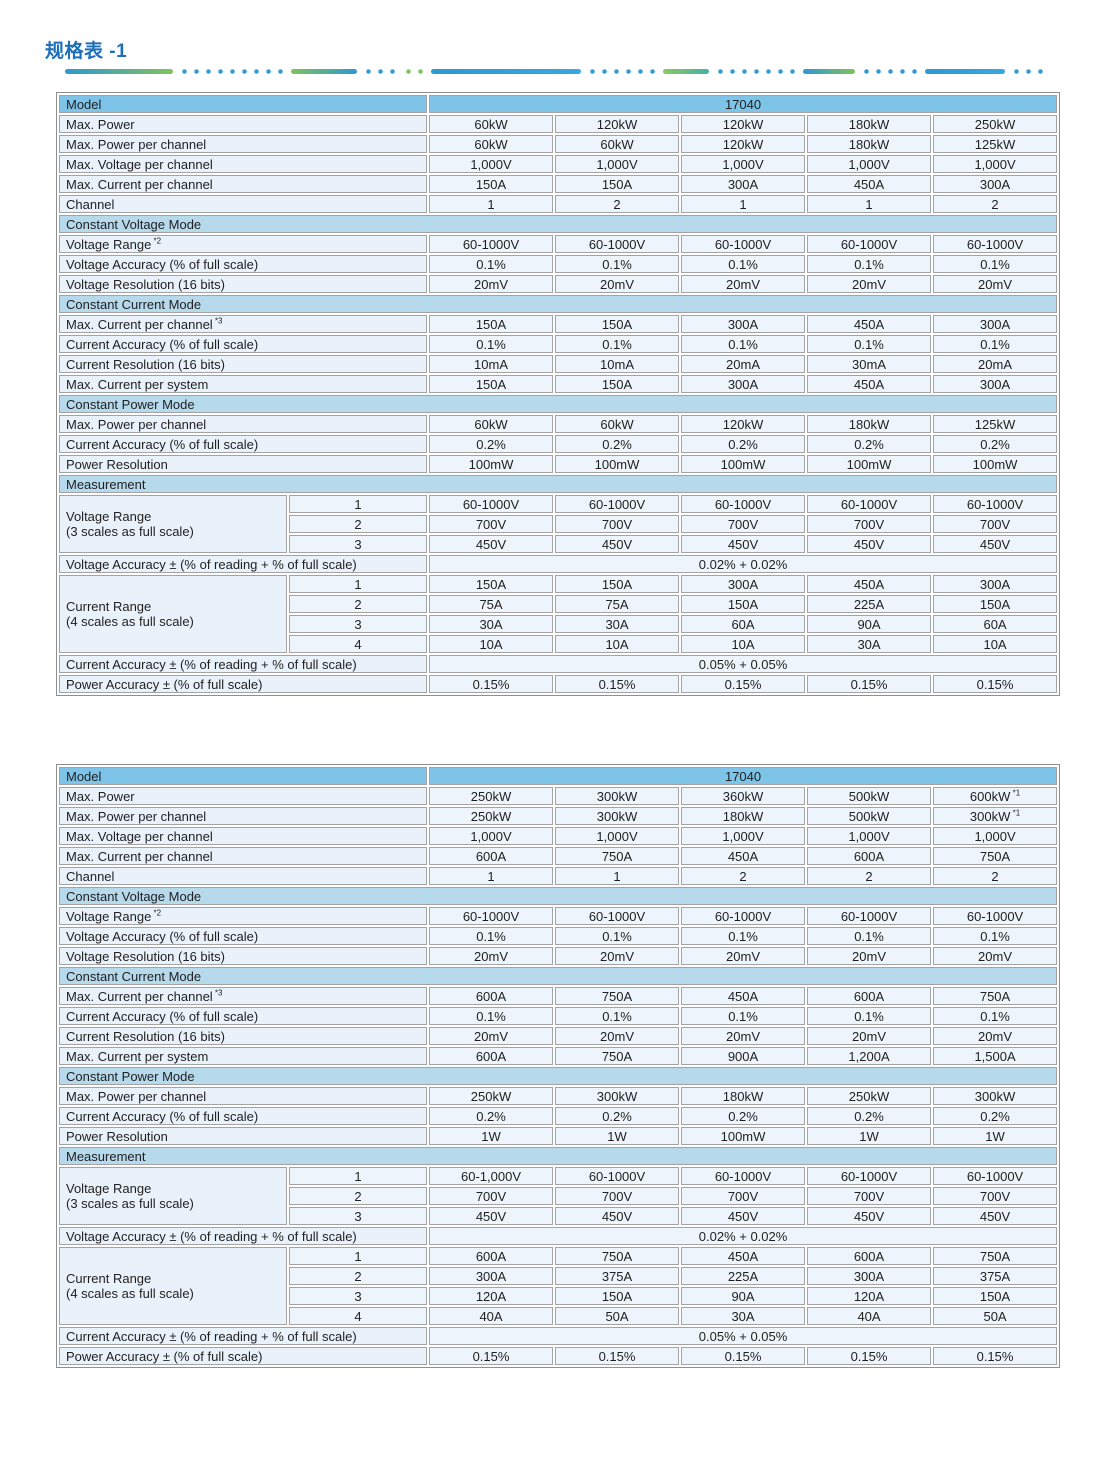 The width and height of the screenshot is (1102, 1470). Describe the element at coordinates (243, 956) in the screenshot. I see `spec-label-cell: Voltage Resolution (16 bits)` at that location.